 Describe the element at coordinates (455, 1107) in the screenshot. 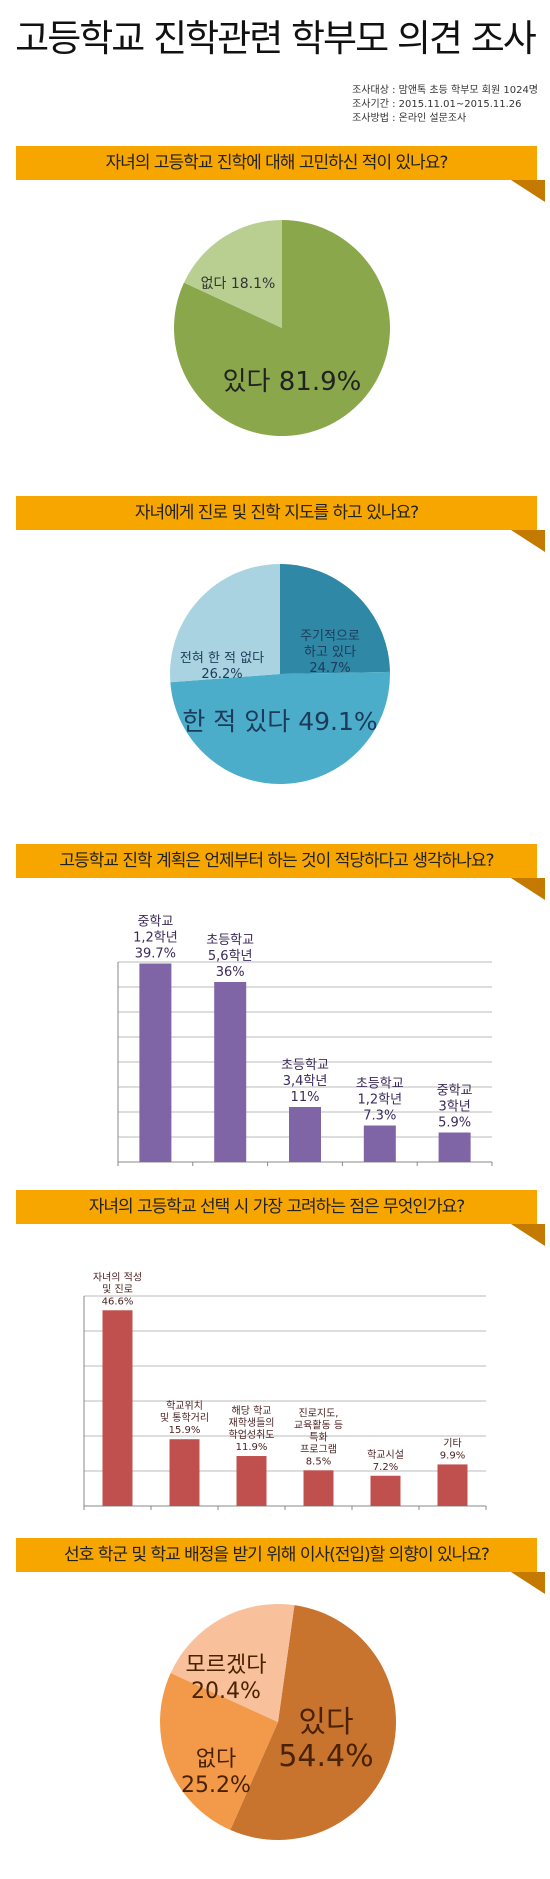

I see `bar-label: 중학교 3학년 5.9%` at that location.